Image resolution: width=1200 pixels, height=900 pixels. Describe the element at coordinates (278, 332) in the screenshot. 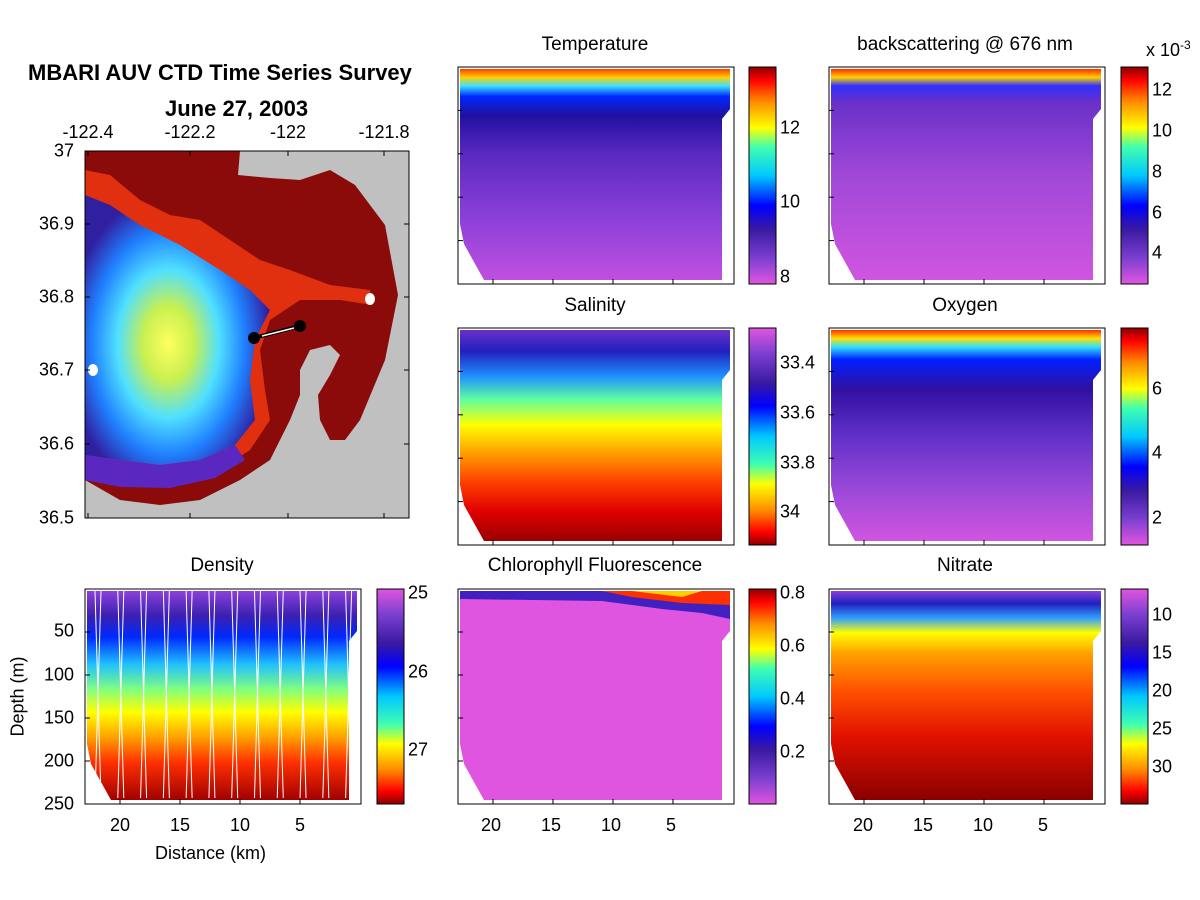

I see `survey-transect-highlight` at that location.